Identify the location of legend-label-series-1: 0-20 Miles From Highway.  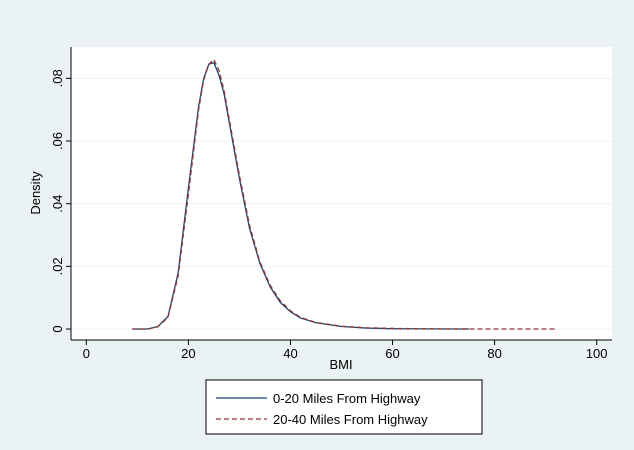
(347, 398).